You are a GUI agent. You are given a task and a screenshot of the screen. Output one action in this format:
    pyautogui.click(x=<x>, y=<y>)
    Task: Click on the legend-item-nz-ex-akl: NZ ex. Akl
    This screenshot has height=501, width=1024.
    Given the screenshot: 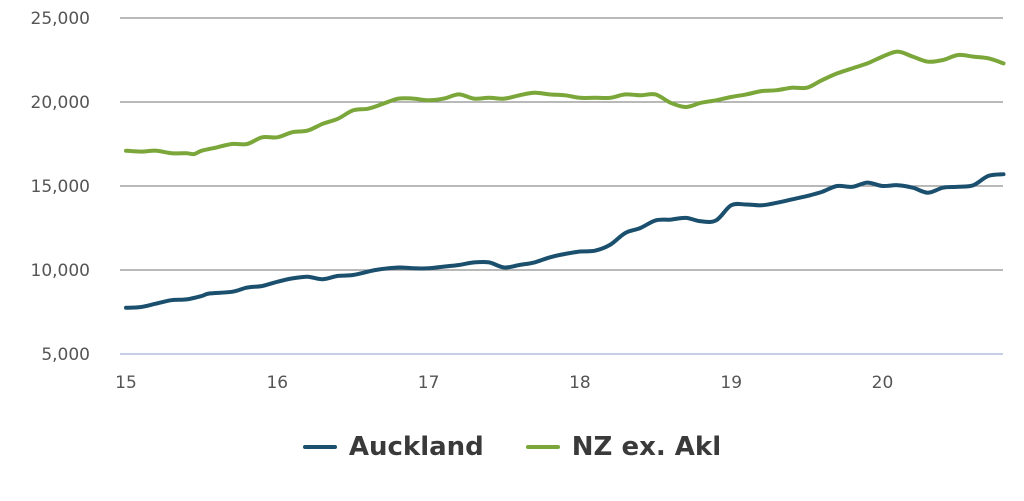 What is the action you would take?
    pyautogui.click(x=623, y=447)
    